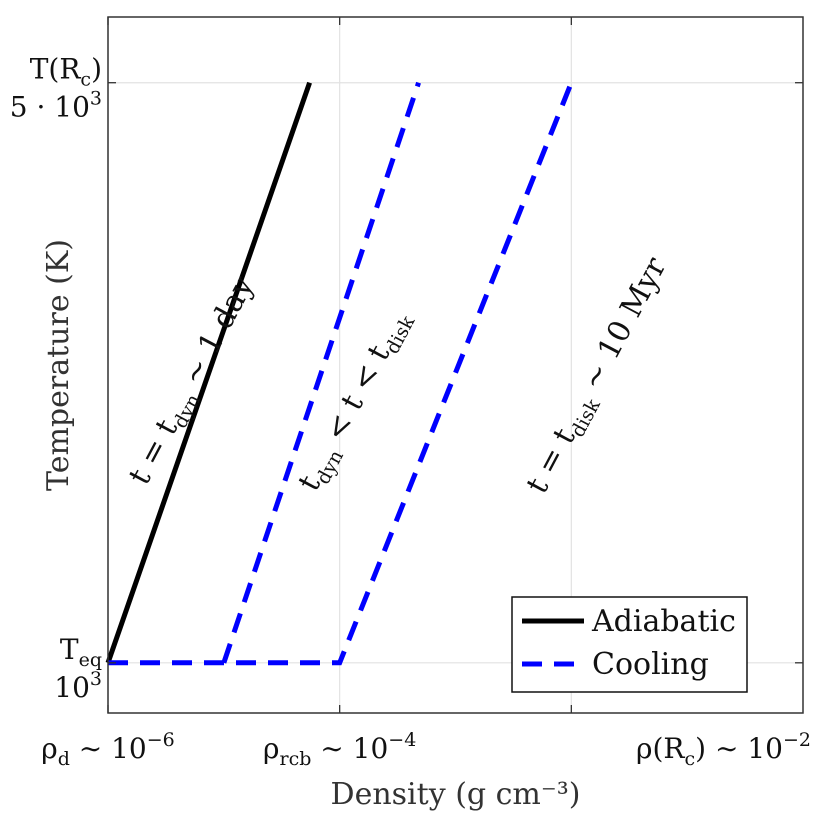 Image resolution: width=830 pixels, height=830 pixels. I want to click on x-axis-title: Density (g cm⁻³), so click(456, 794).